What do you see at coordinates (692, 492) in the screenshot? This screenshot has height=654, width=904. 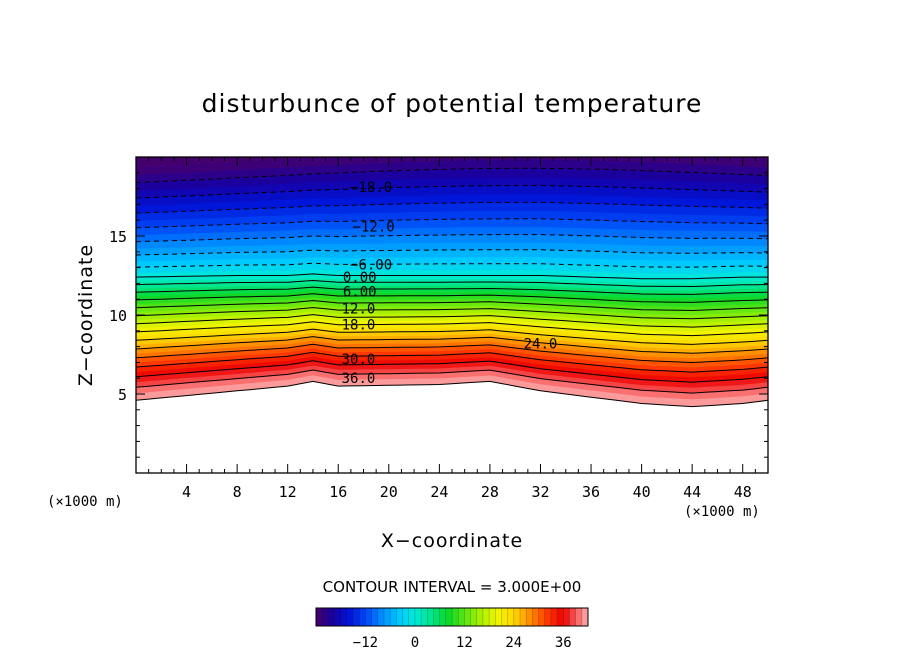 I see `x-tick-label: 44` at bounding box center [692, 492].